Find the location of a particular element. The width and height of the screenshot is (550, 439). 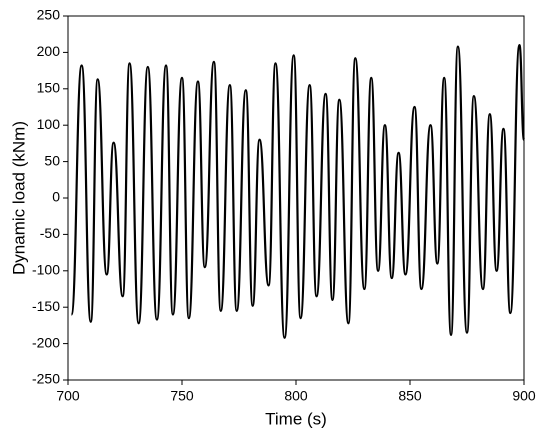

x-tick-label: 850 is located at coordinates (410, 396).